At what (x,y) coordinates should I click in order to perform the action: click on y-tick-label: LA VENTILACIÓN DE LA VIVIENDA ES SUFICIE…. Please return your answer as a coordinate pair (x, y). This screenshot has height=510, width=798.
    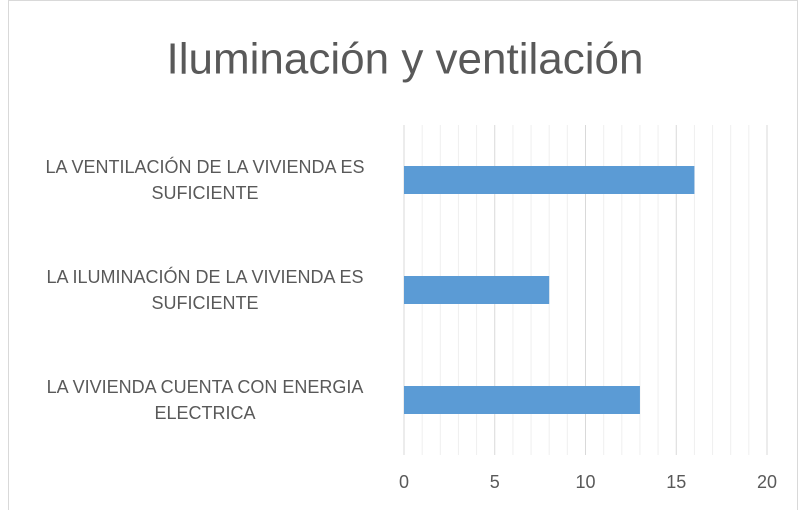
    Looking at the image, I should click on (205, 180).